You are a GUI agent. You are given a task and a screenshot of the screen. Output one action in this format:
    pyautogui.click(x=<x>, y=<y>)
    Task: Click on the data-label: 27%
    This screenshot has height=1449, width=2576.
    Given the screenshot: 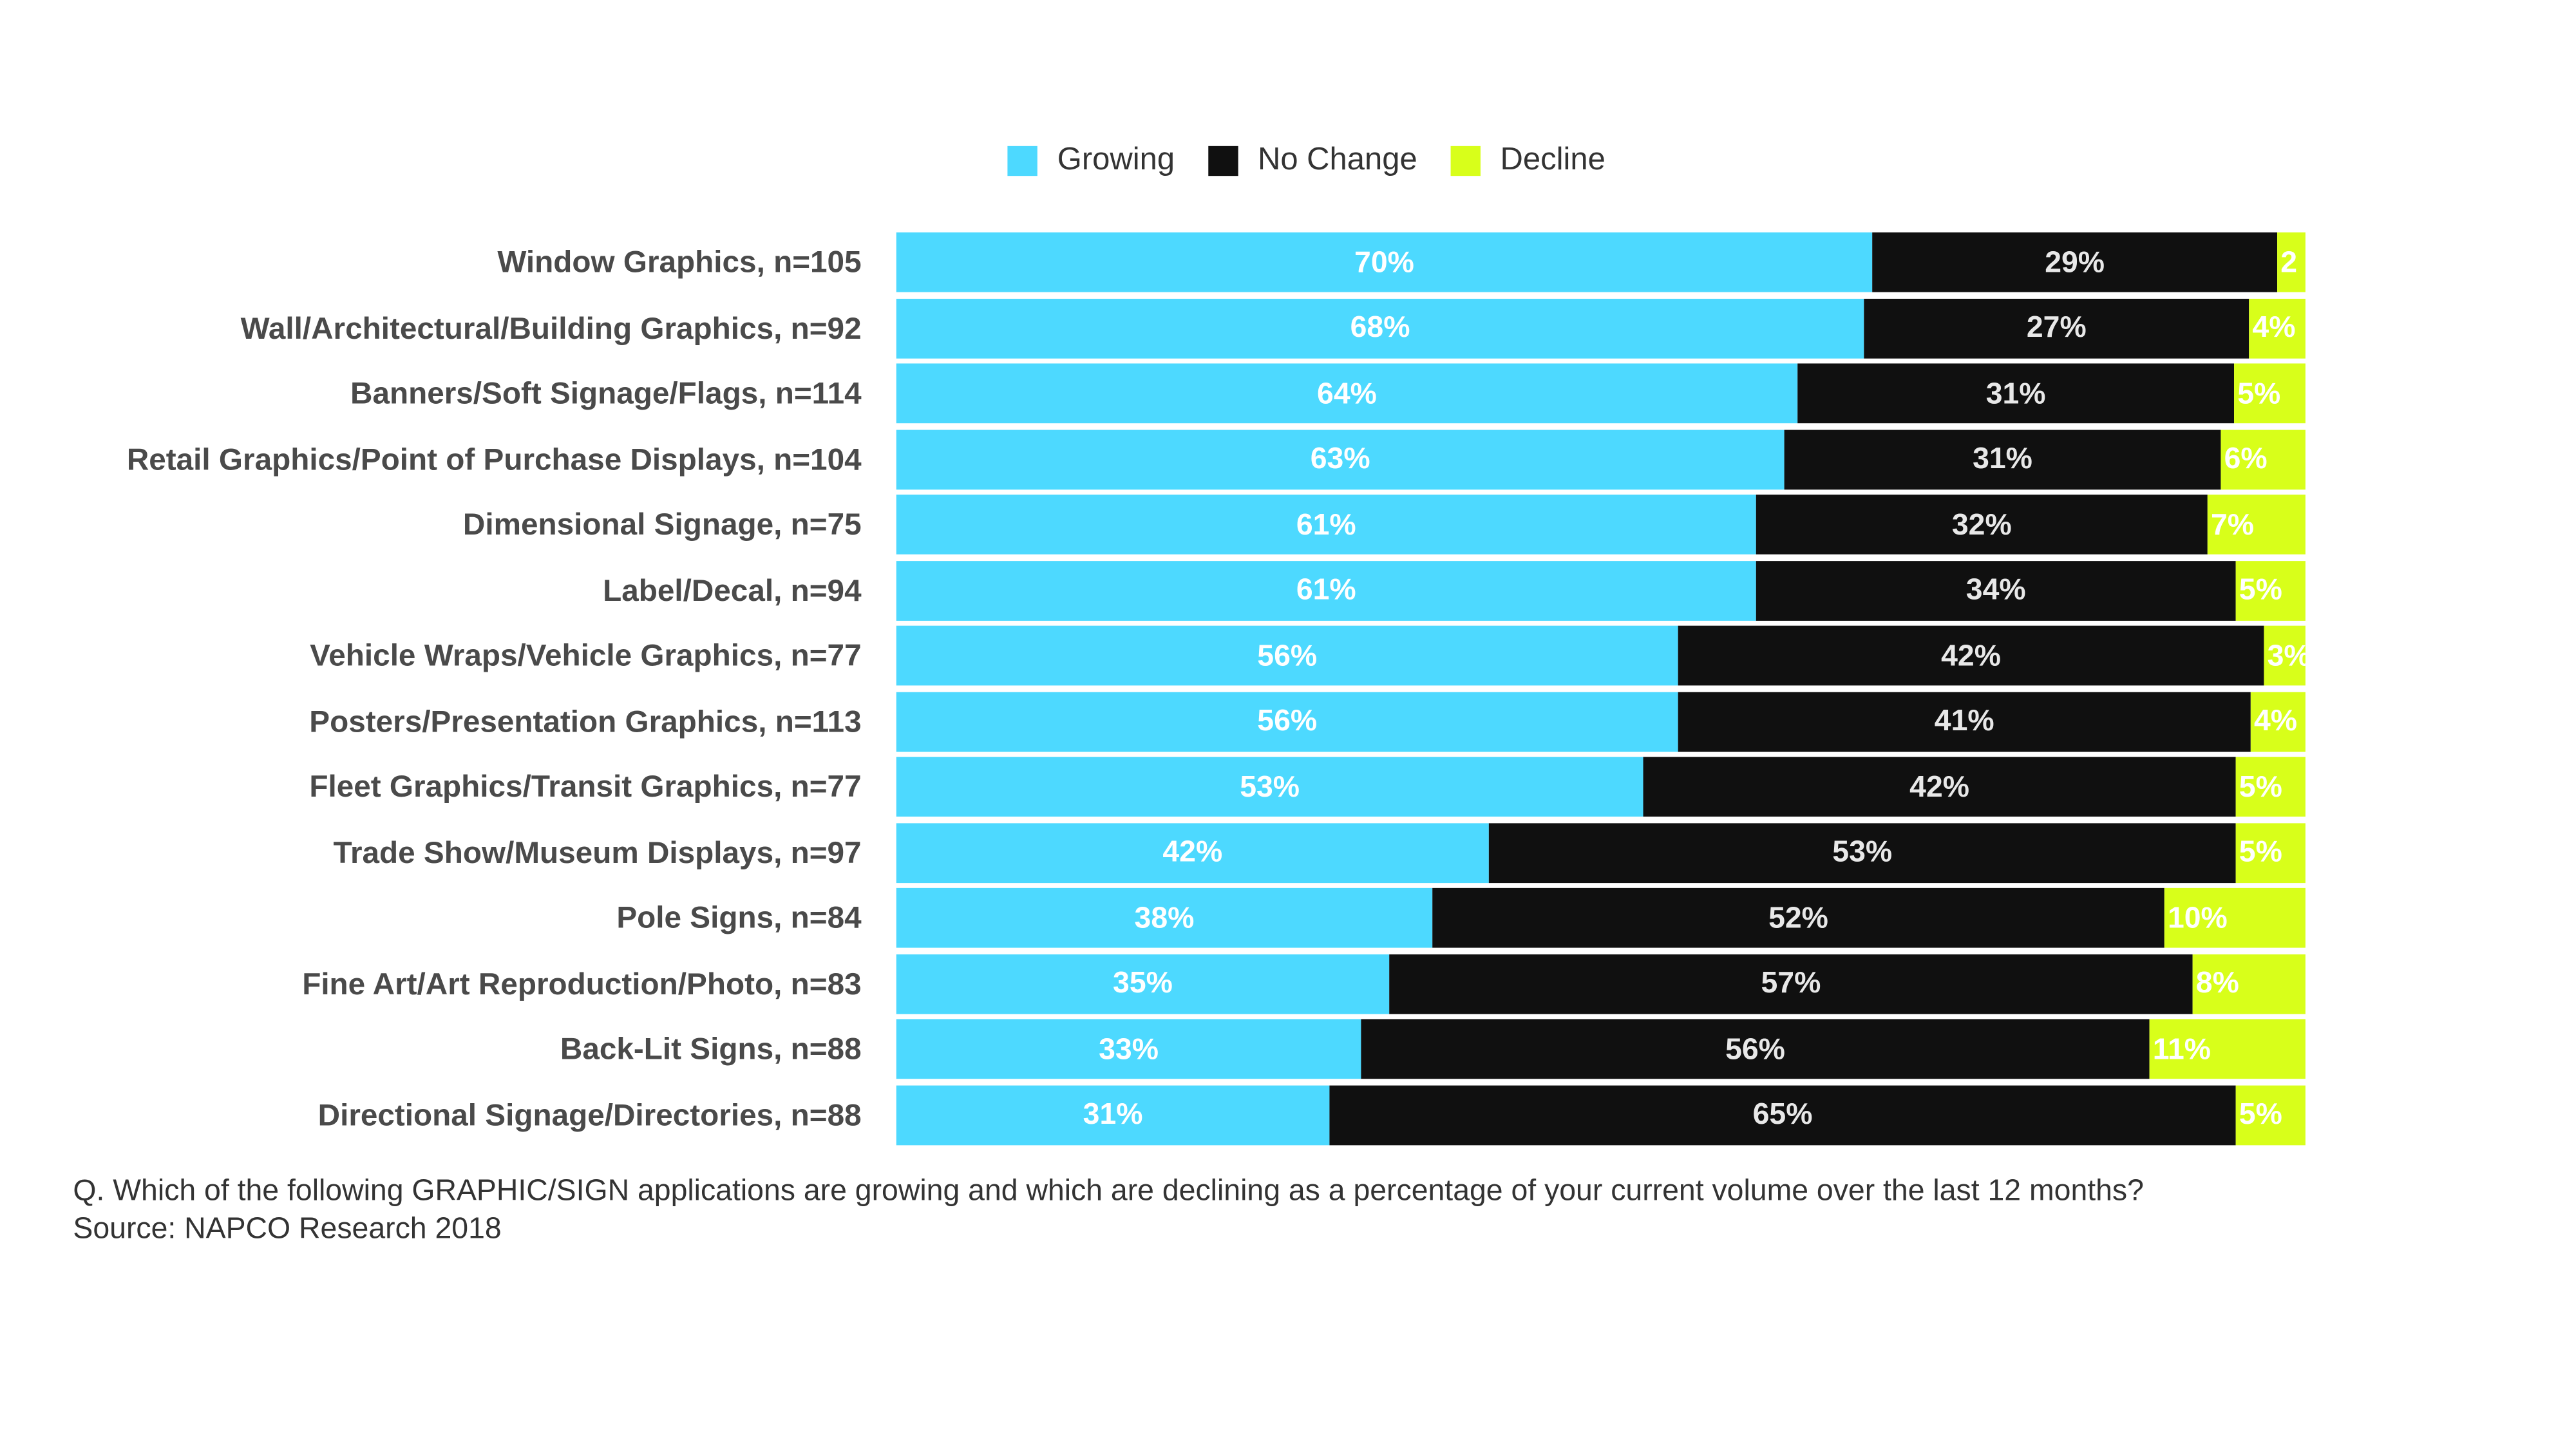 What is the action you would take?
    pyautogui.click(x=2056, y=327)
    